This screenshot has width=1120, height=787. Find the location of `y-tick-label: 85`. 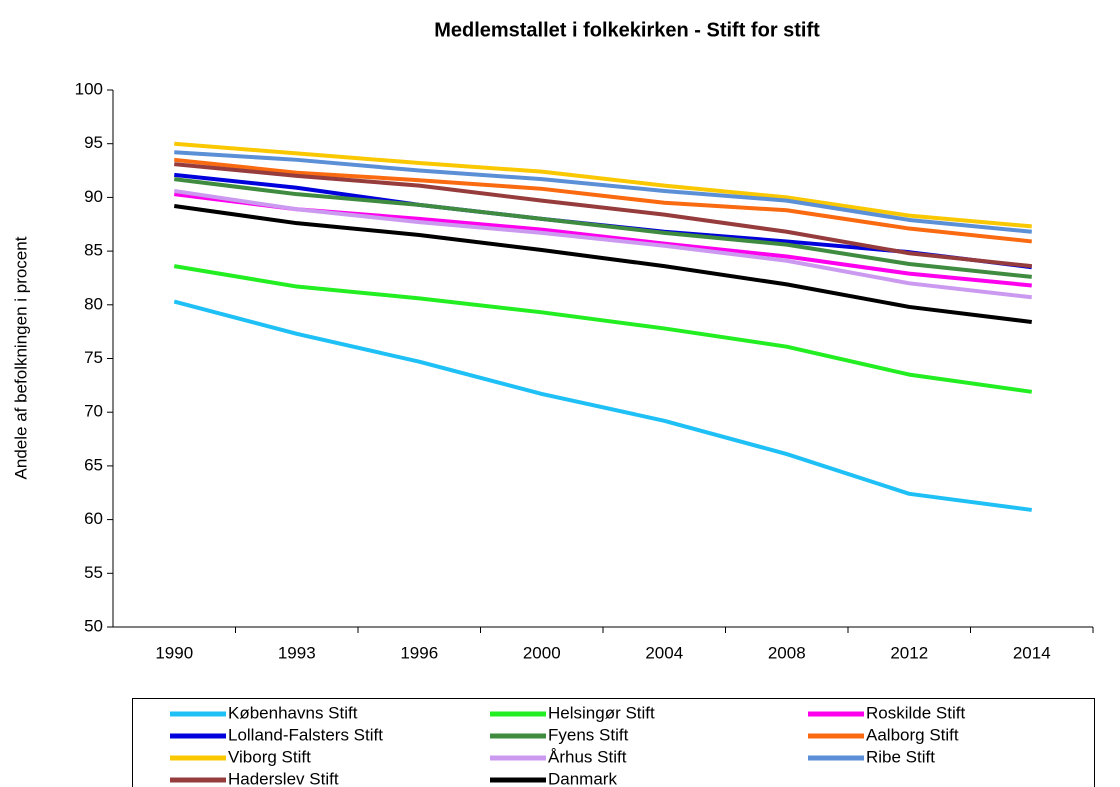

y-tick-label: 85 is located at coordinates (93, 250).